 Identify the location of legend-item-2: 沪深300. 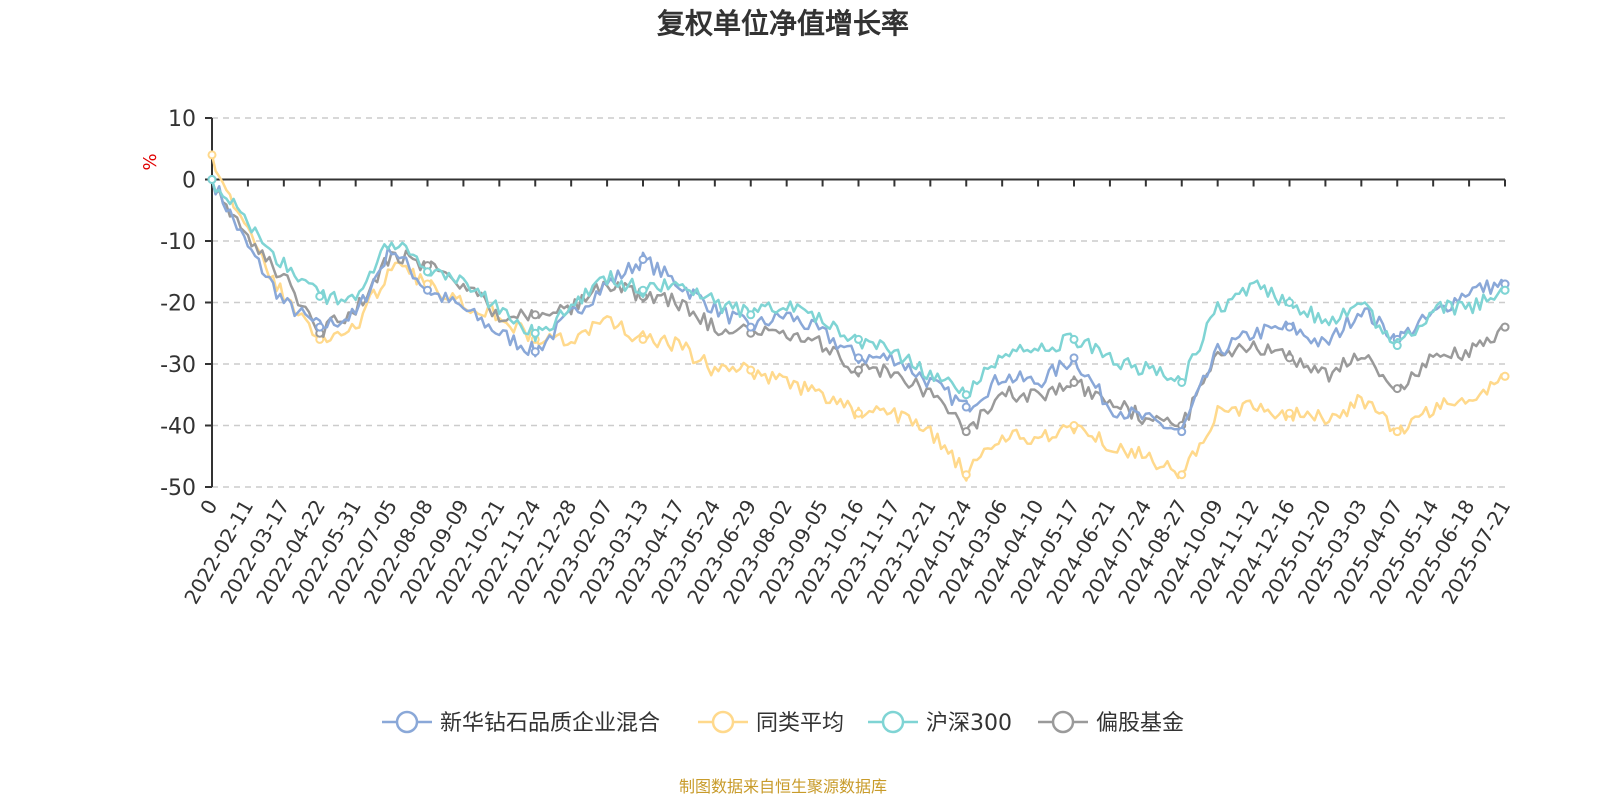
(940, 723).